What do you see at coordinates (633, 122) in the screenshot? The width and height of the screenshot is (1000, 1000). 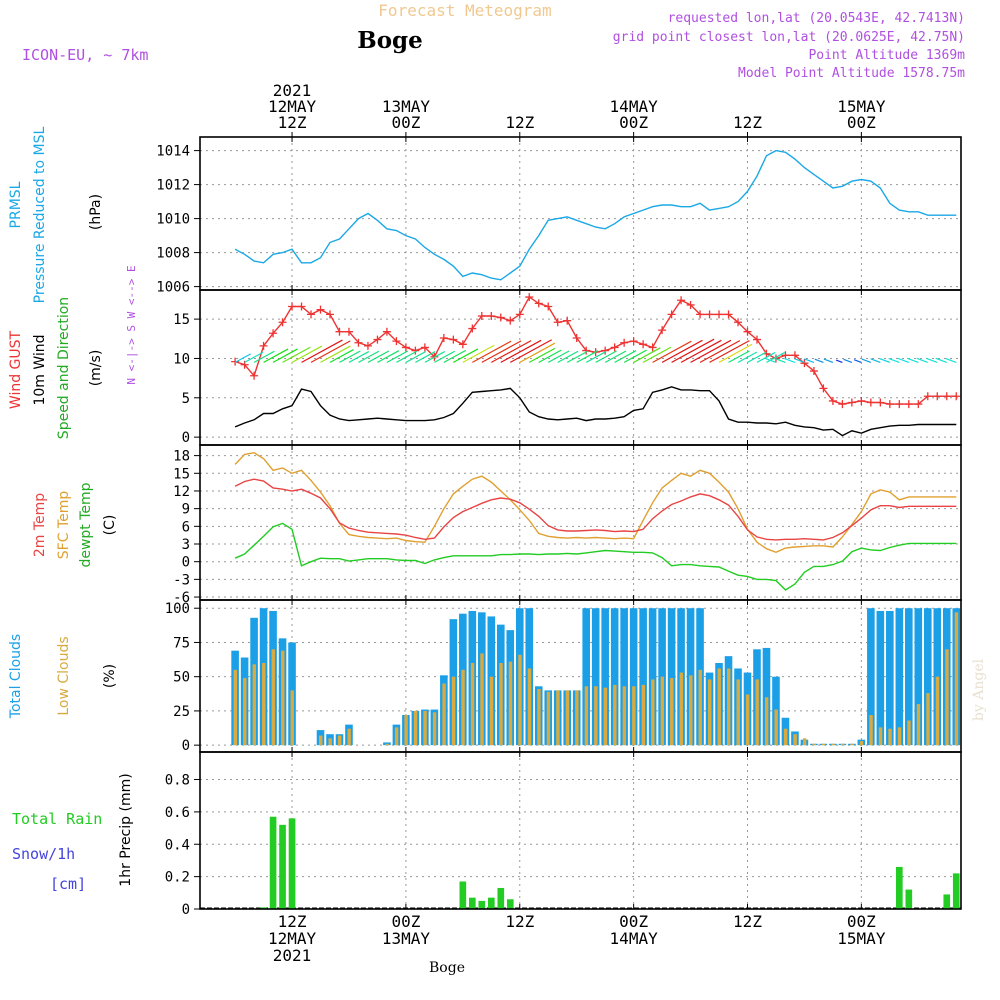 I see `top-time-label: 00Z` at bounding box center [633, 122].